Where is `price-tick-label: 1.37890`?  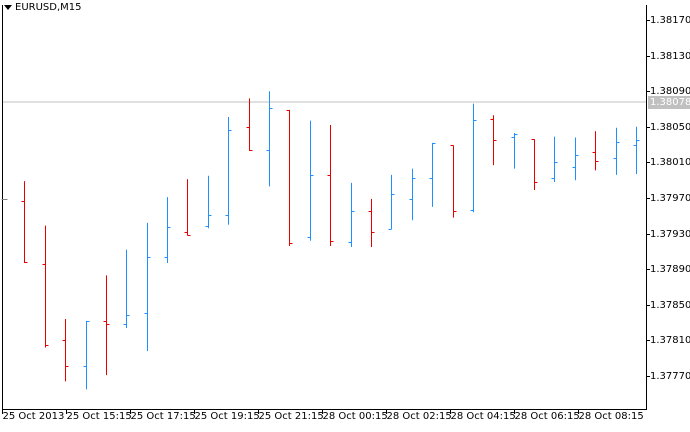 price-tick-label: 1.37890 is located at coordinates (670, 269).